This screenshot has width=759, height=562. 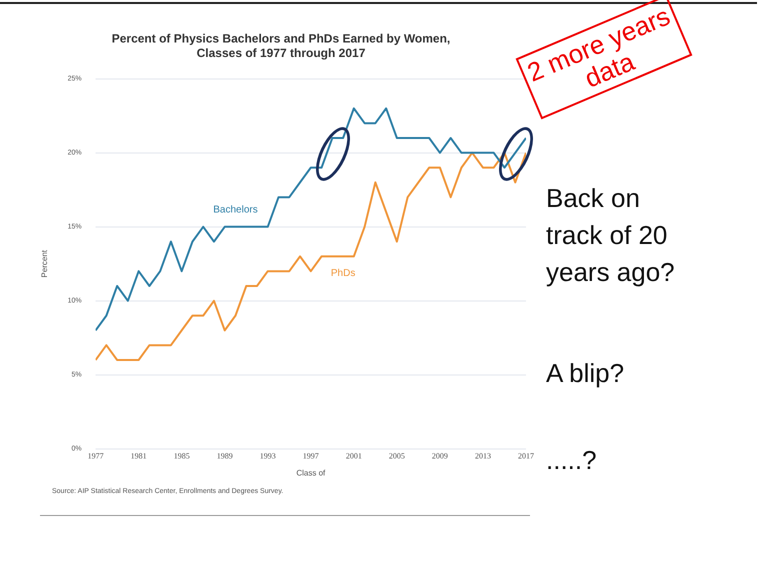 What do you see at coordinates (268, 456) in the screenshot?
I see `x-tick-label: 1993` at bounding box center [268, 456].